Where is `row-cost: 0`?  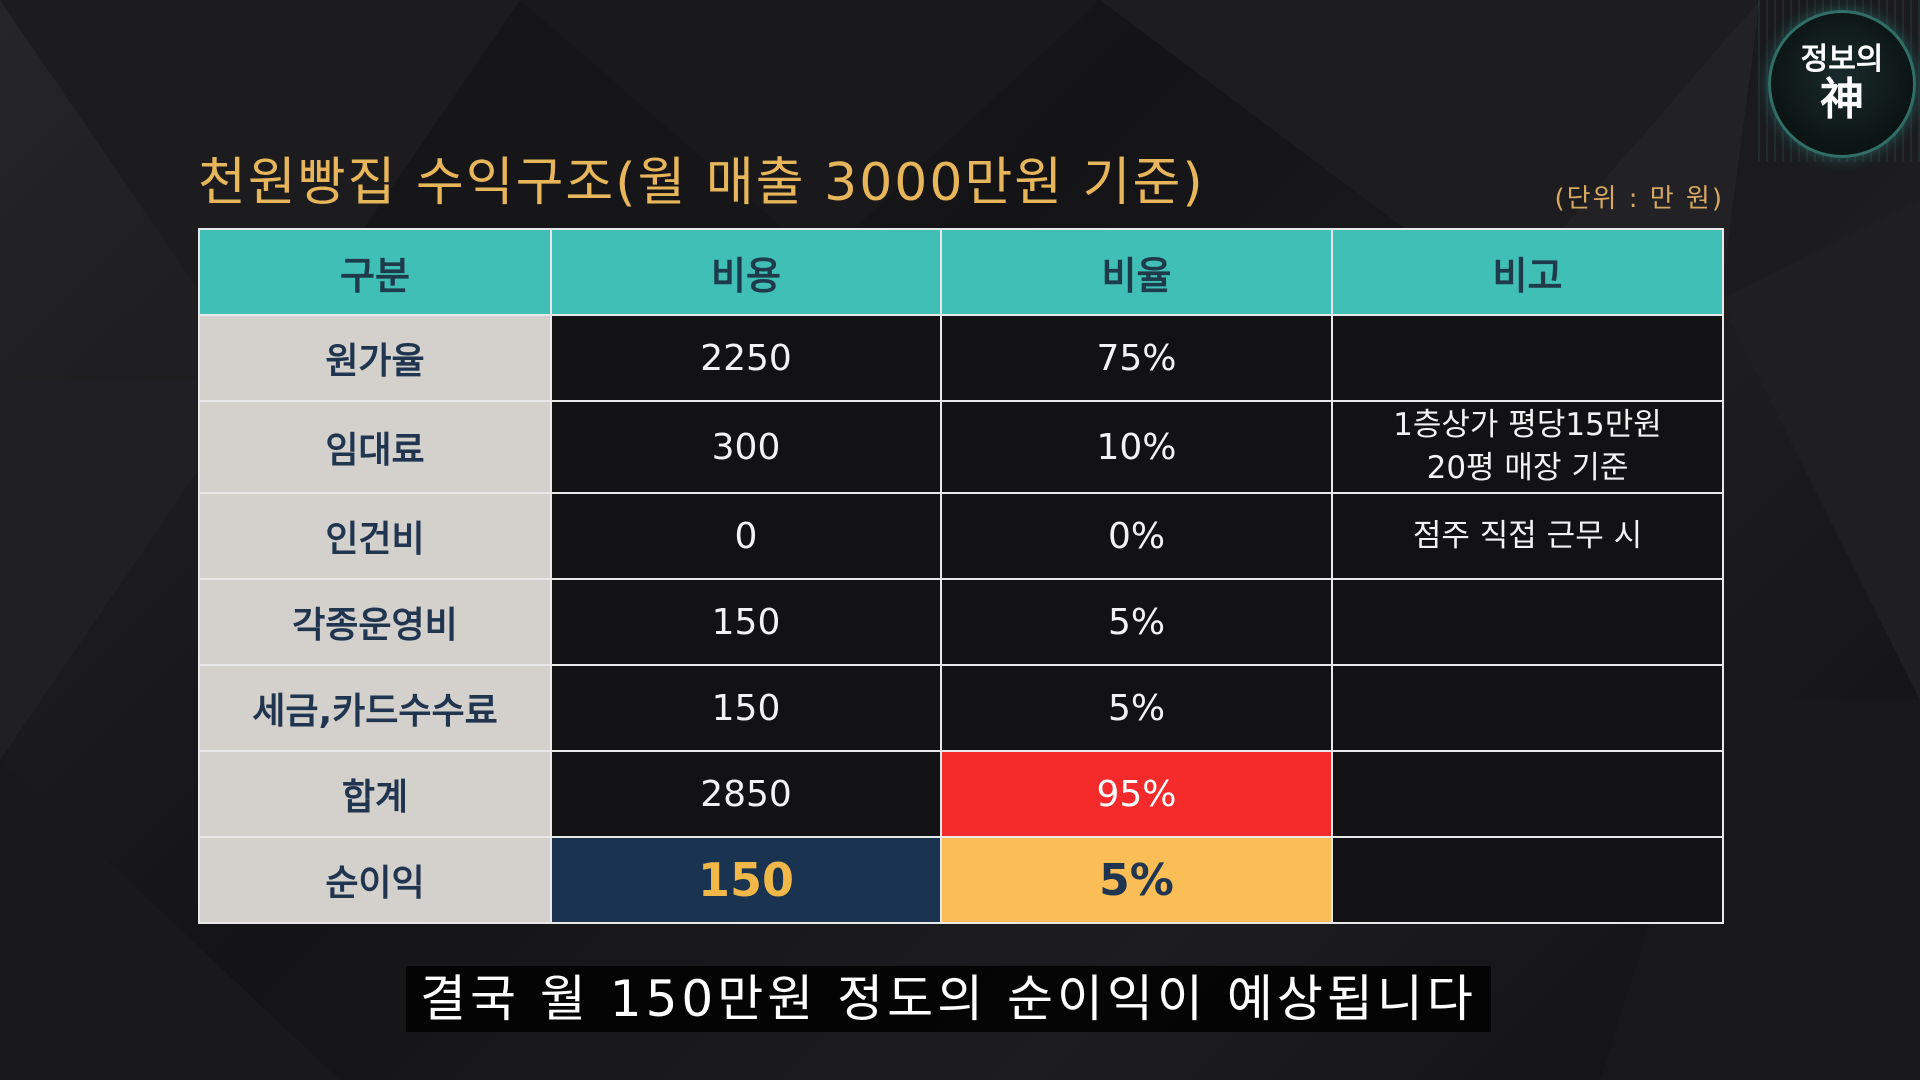
row-cost: 0 is located at coordinates (746, 536).